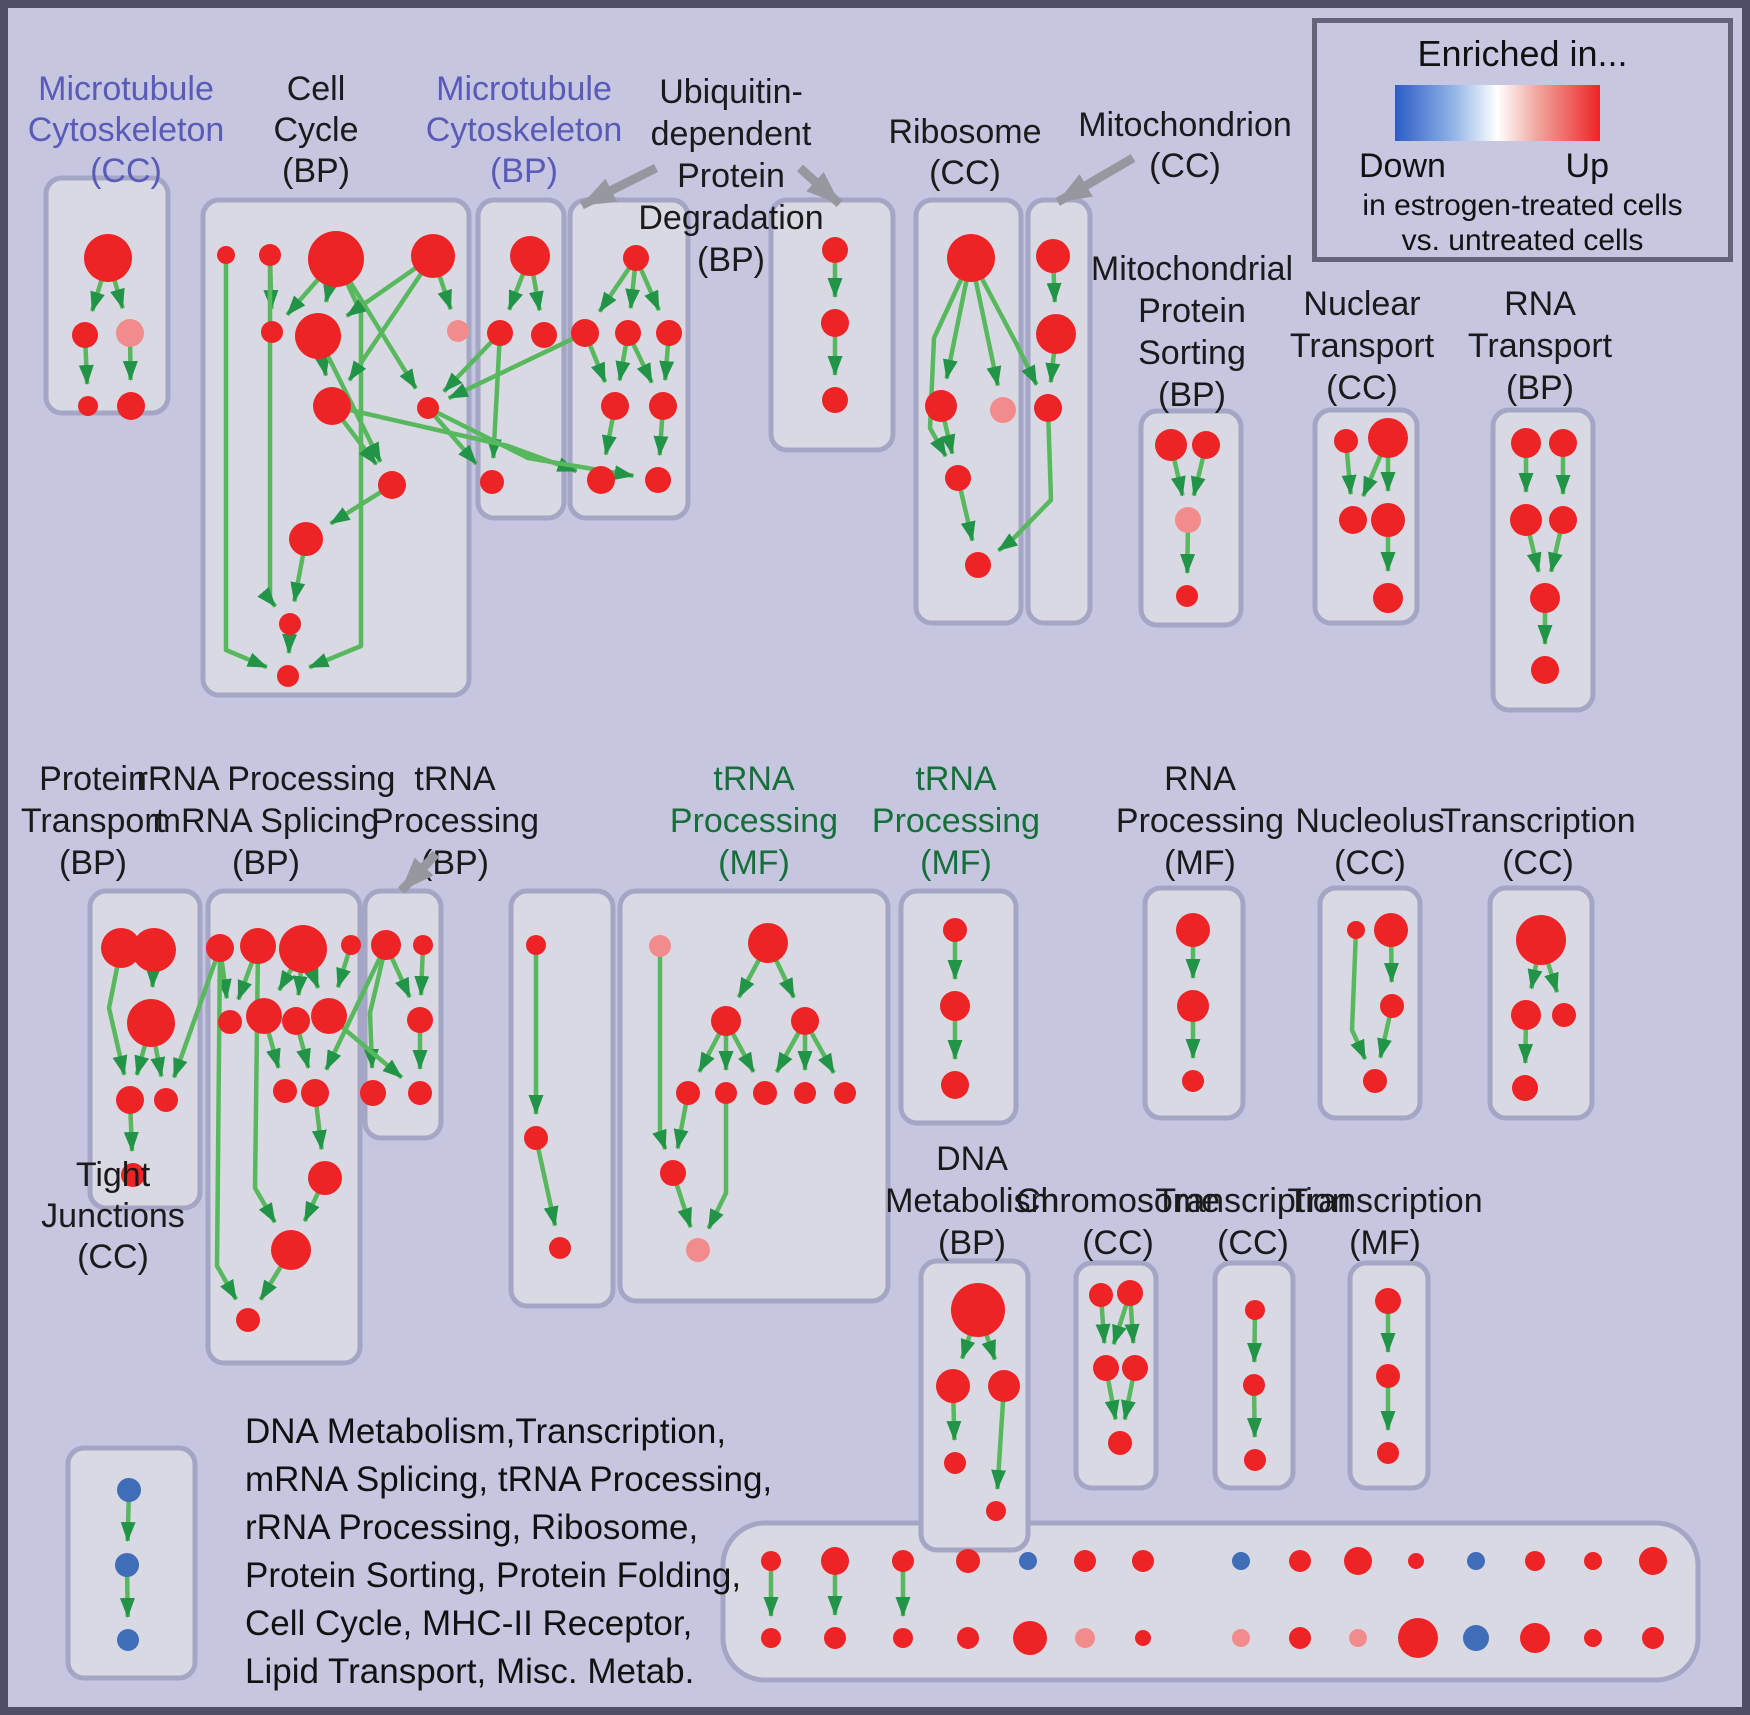  Describe the element at coordinates (972, 1201) in the screenshot. I see `dna-metabolism-bp-label: DNA Metabolism (BP)` at that location.